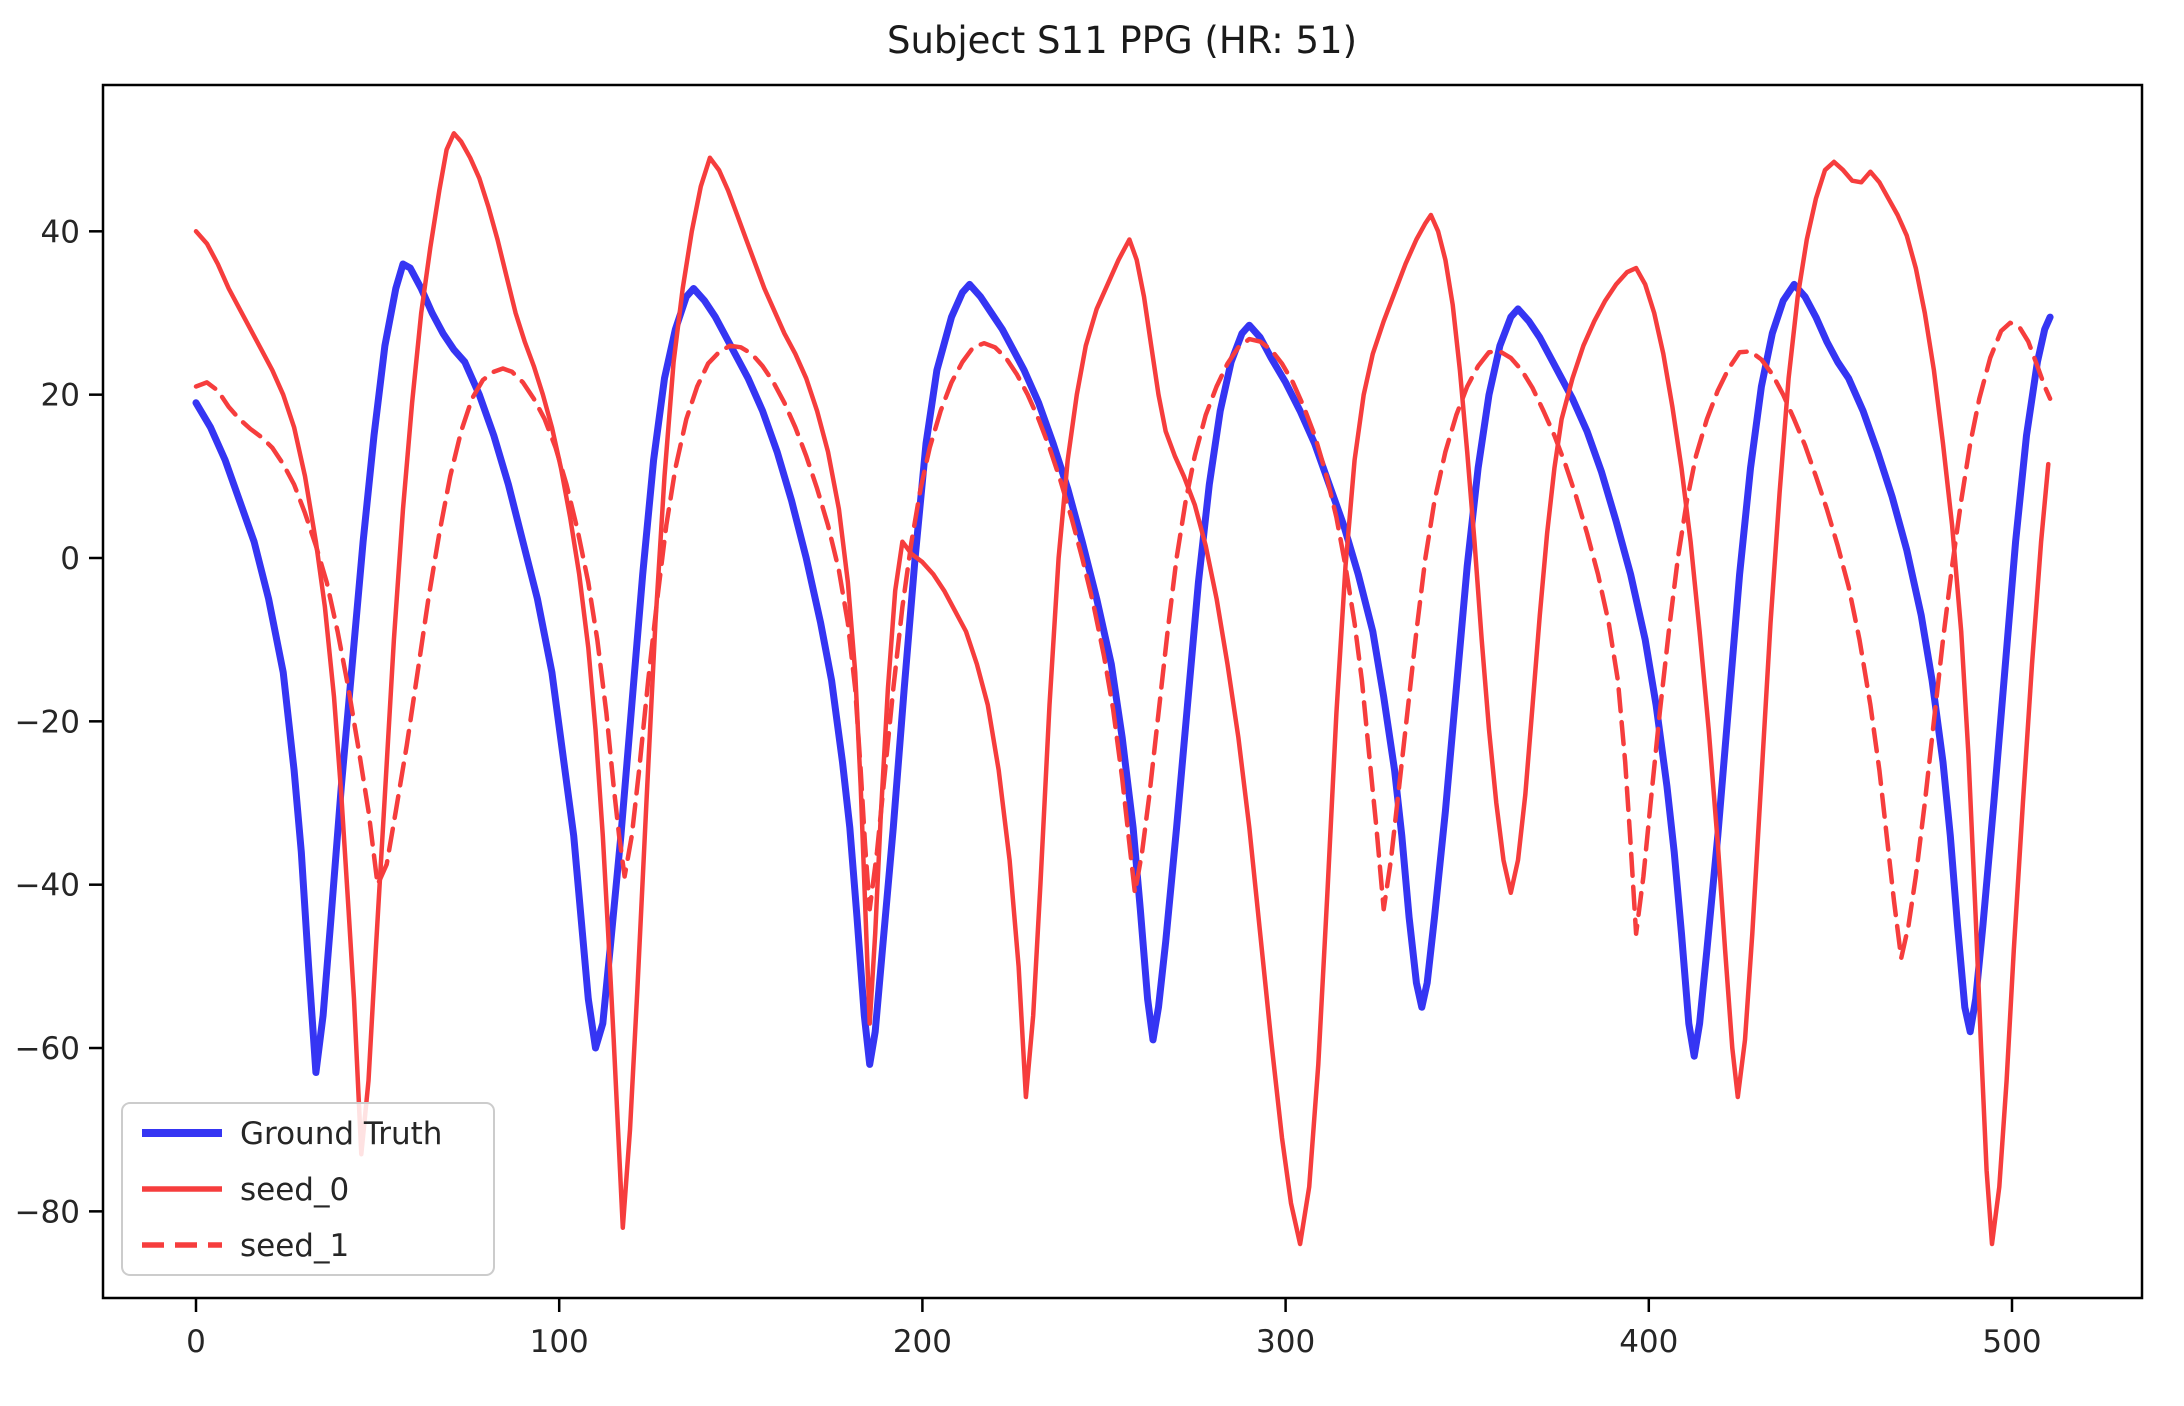 The height and width of the screenshot is (1406, 2184). What do you see at coordinates (47, 1212) in the screenshot?
I see `y-tick-label: −80` at bounding box center [47, 1212].